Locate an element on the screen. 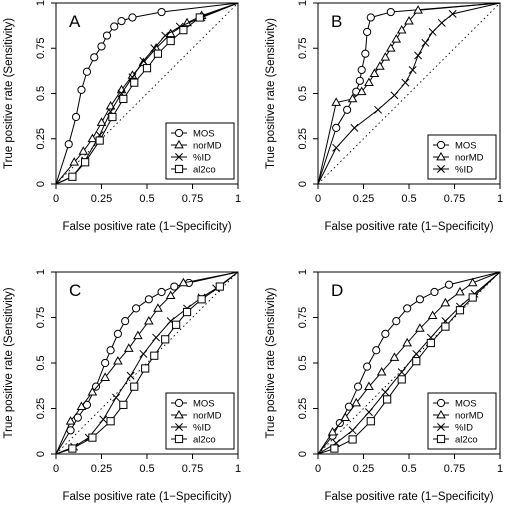 The height and width of the screenshot is (508, 520). panel-label: C is located at coordinates (75, 290).